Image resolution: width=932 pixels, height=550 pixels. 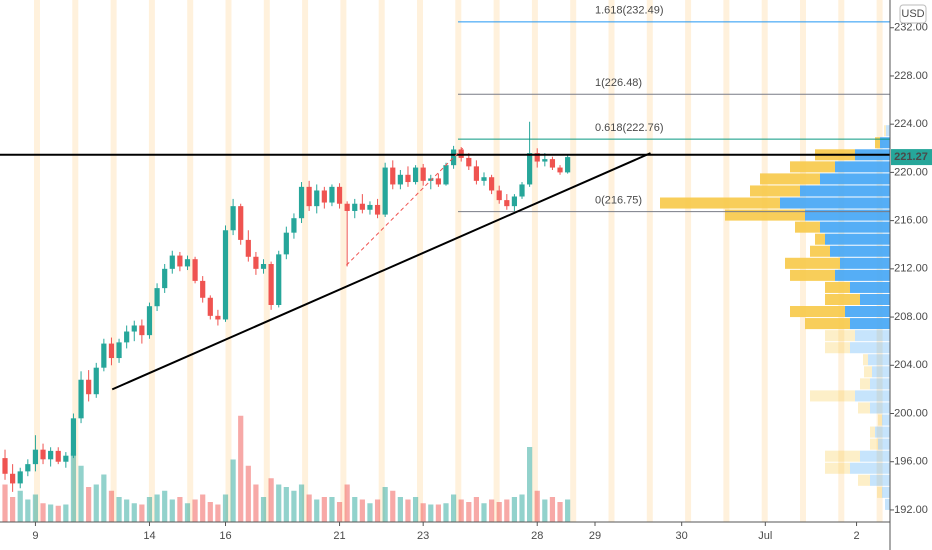 I want to click on x-tick-label: Jul, so click(x=765, y=536).